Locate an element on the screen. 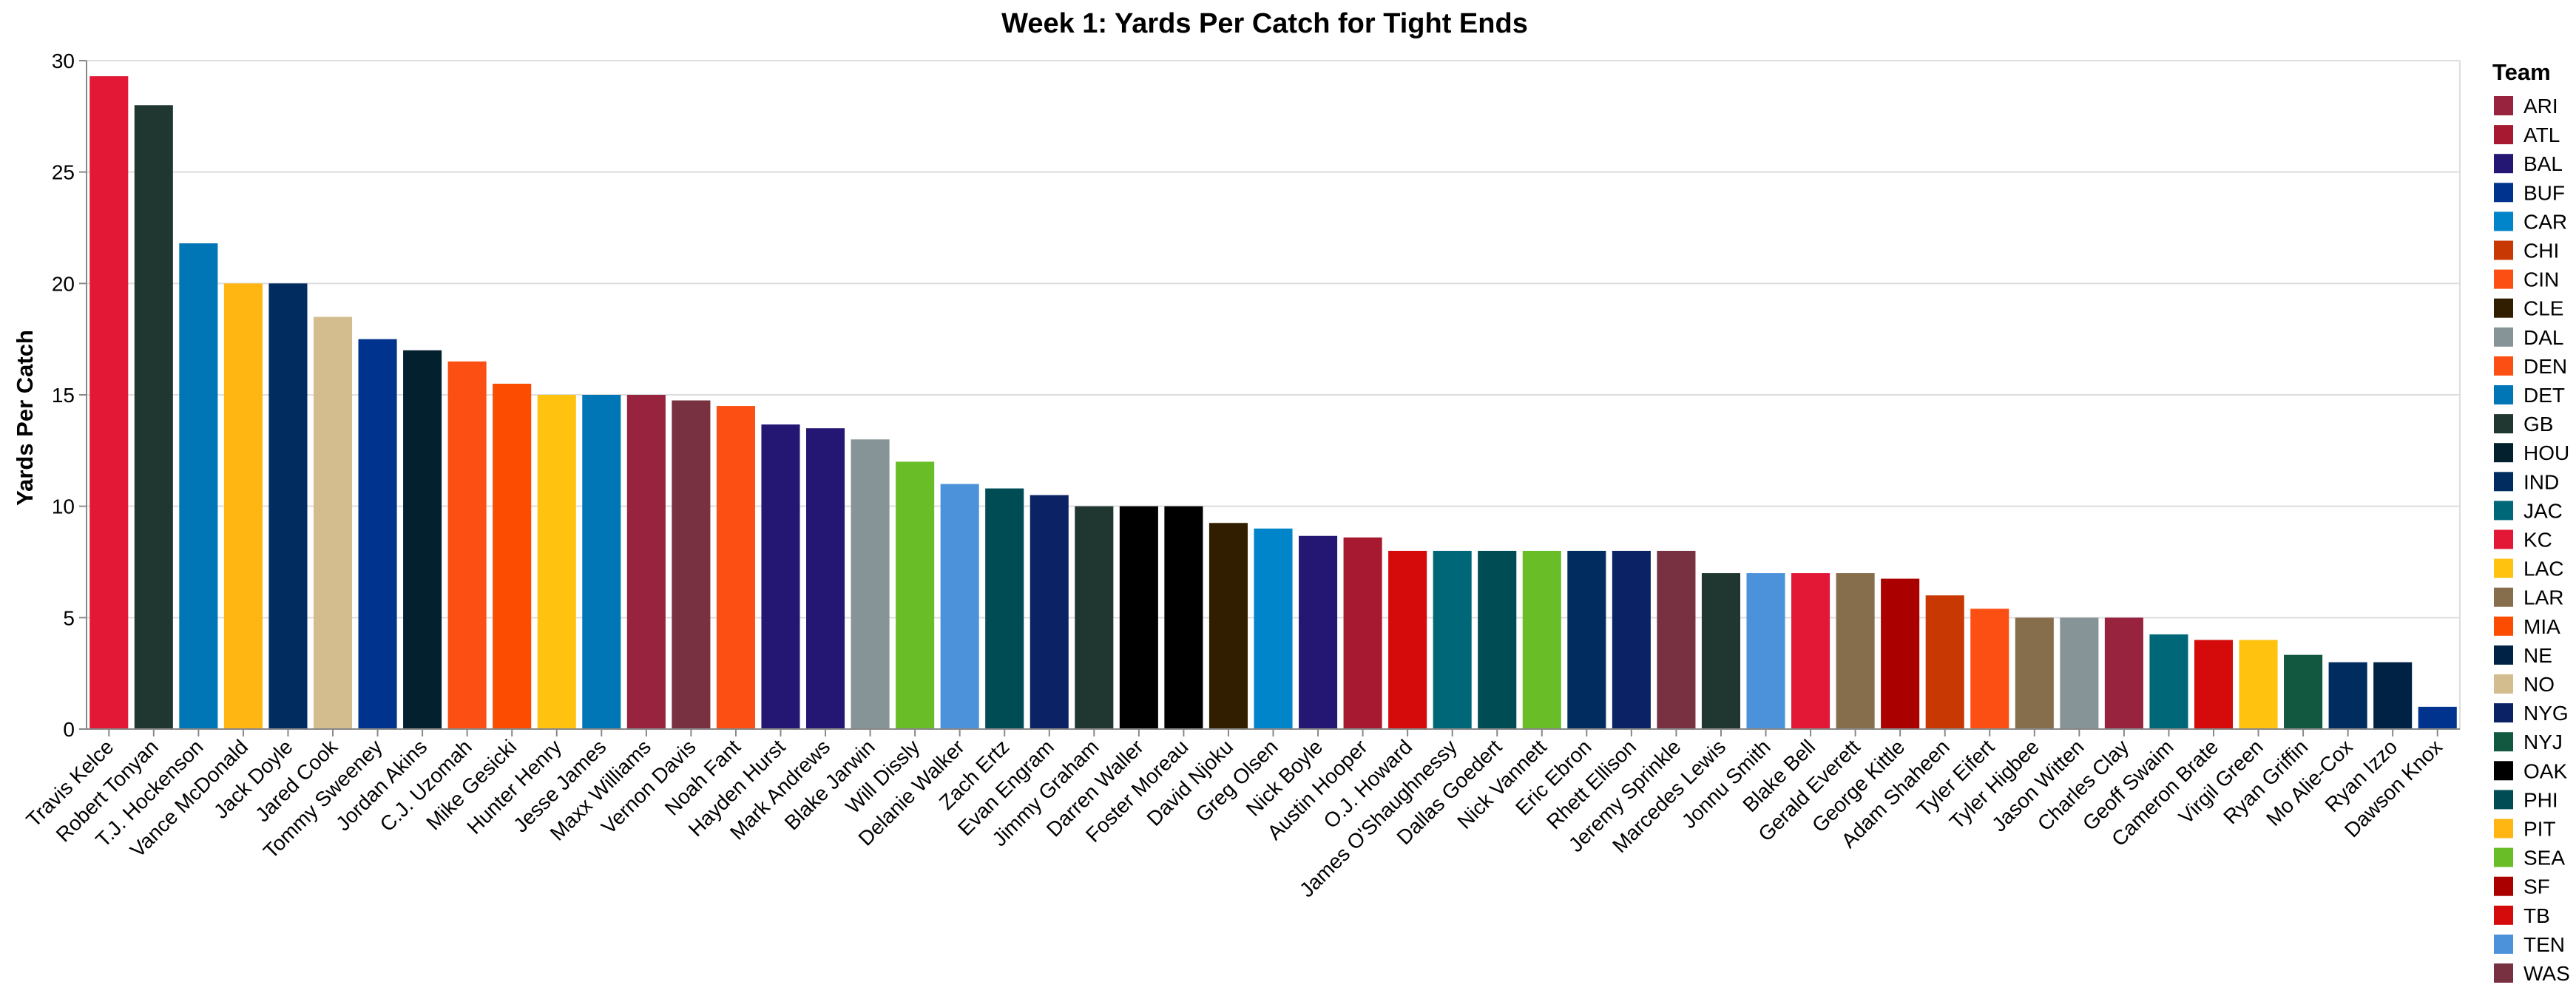  bar-foster-moreau is located at coordinates (1183, 617).